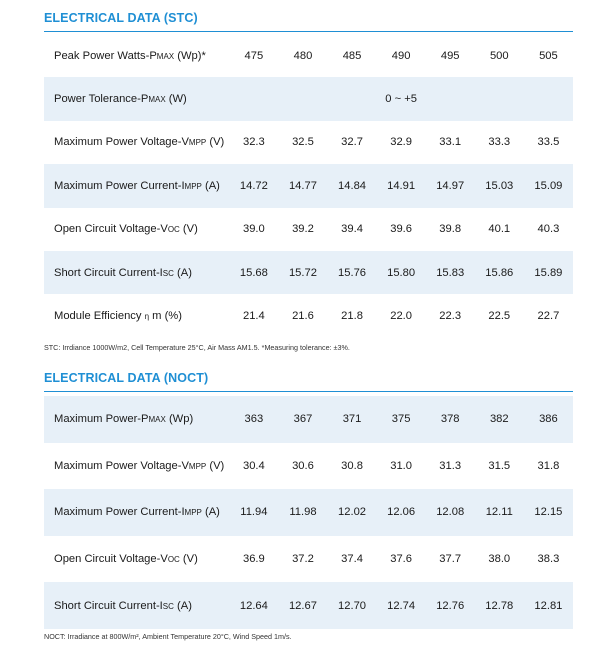 This screenshot has height=652, width=594. What do you see at coordinates (303, 419) in the screenshot?
I see `table-cell: 367` at bounding box center [303, 419].